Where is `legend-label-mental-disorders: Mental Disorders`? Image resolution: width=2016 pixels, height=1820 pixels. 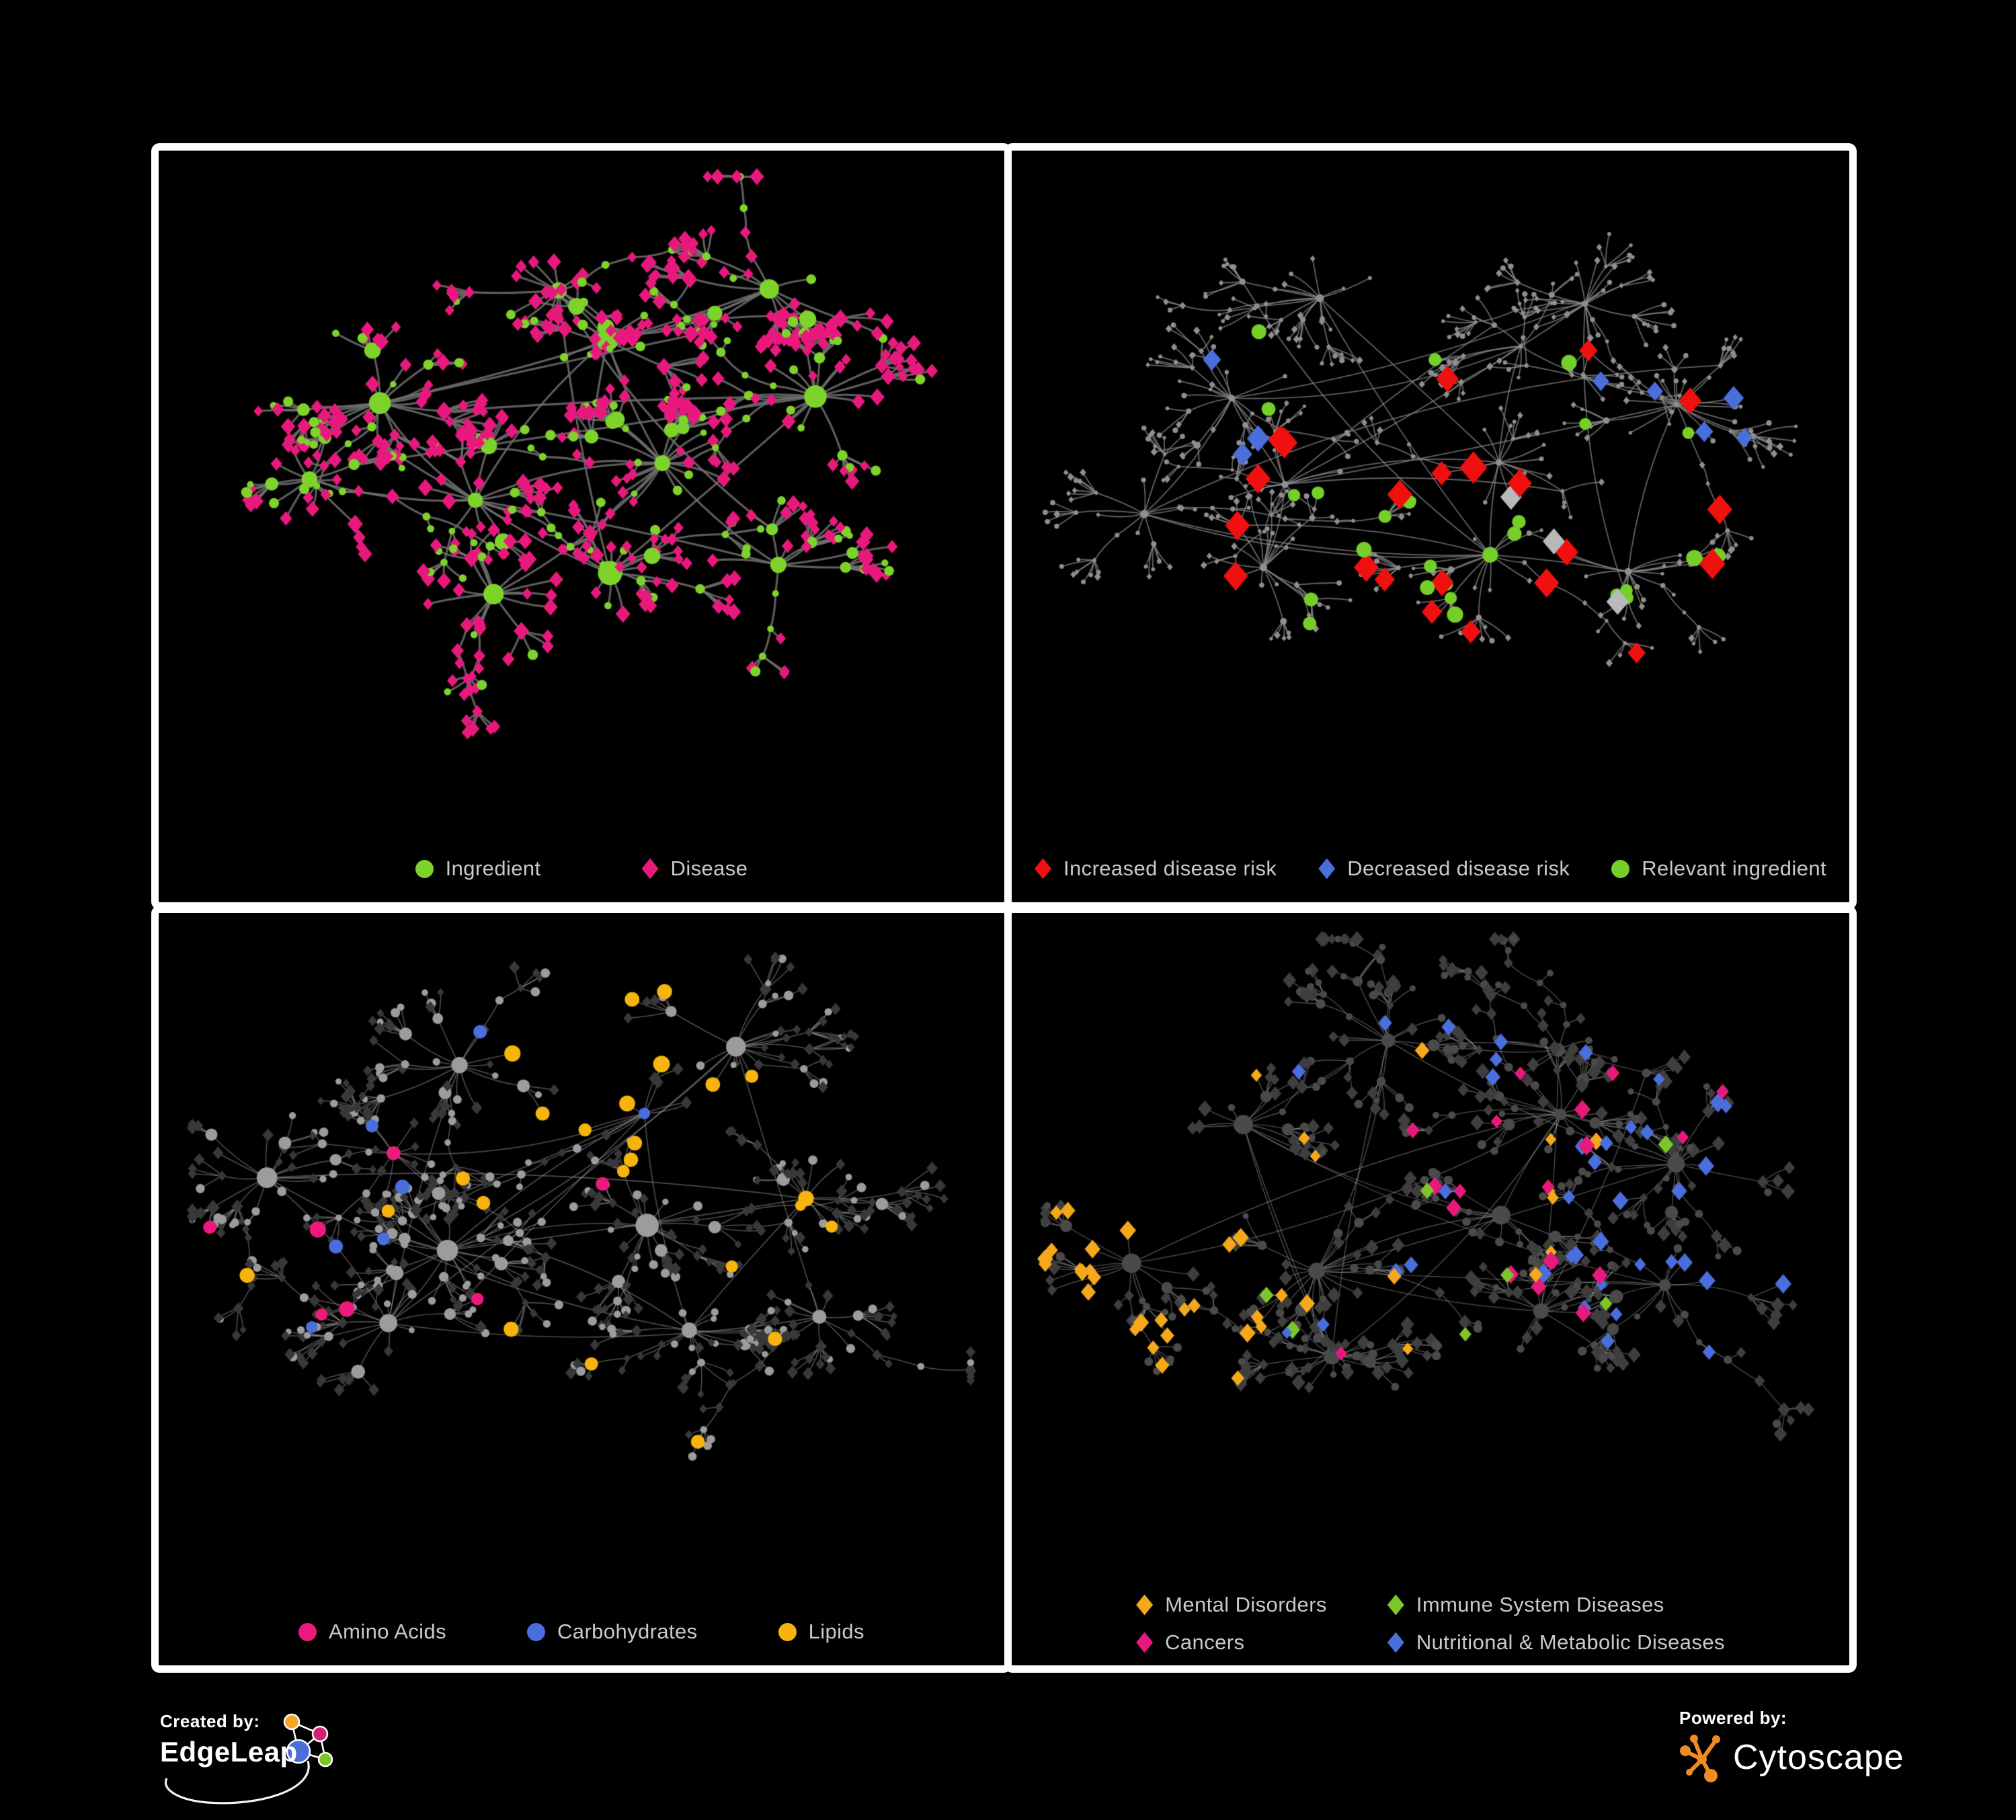 legend-label-mental-disorders: Mental Disorders is located at coordinates (1246, 1604).